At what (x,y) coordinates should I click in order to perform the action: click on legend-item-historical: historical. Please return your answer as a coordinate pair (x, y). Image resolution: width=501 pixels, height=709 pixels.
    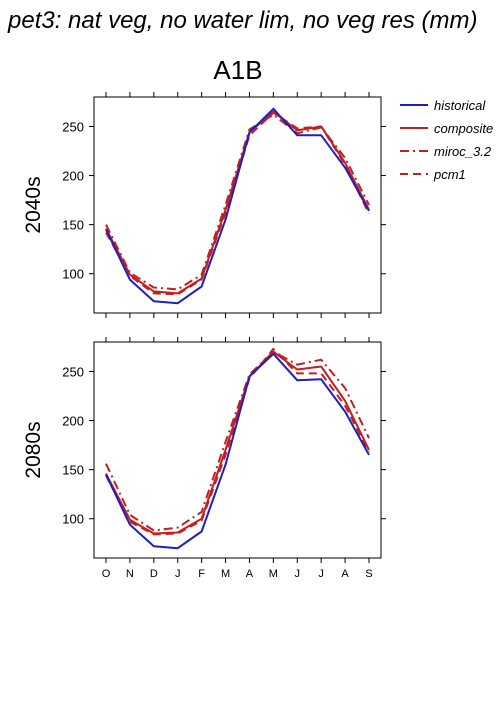
    Looking at the image, I should click on (443, 105).